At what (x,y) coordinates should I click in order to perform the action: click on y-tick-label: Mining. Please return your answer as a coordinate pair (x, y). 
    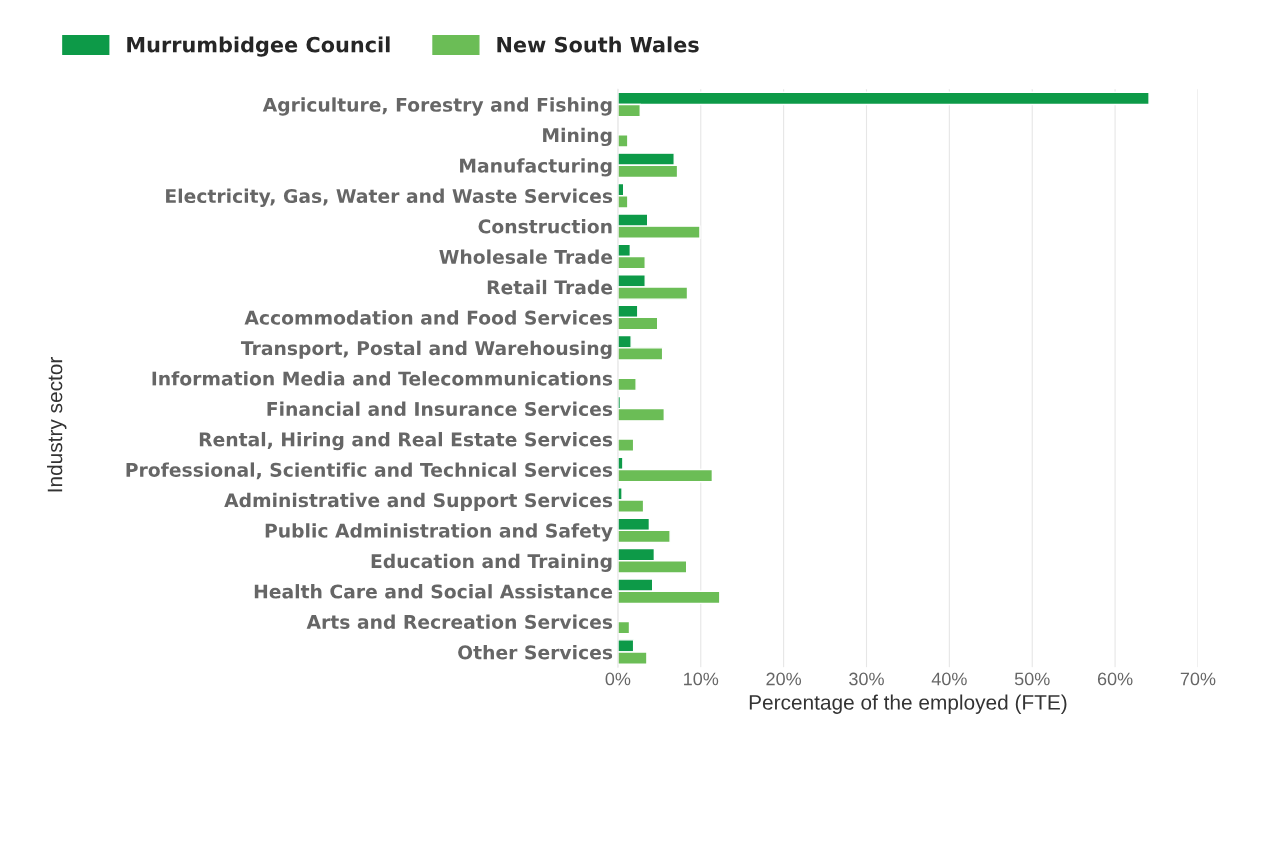
    Looking at the image, I should click on (577, 137).